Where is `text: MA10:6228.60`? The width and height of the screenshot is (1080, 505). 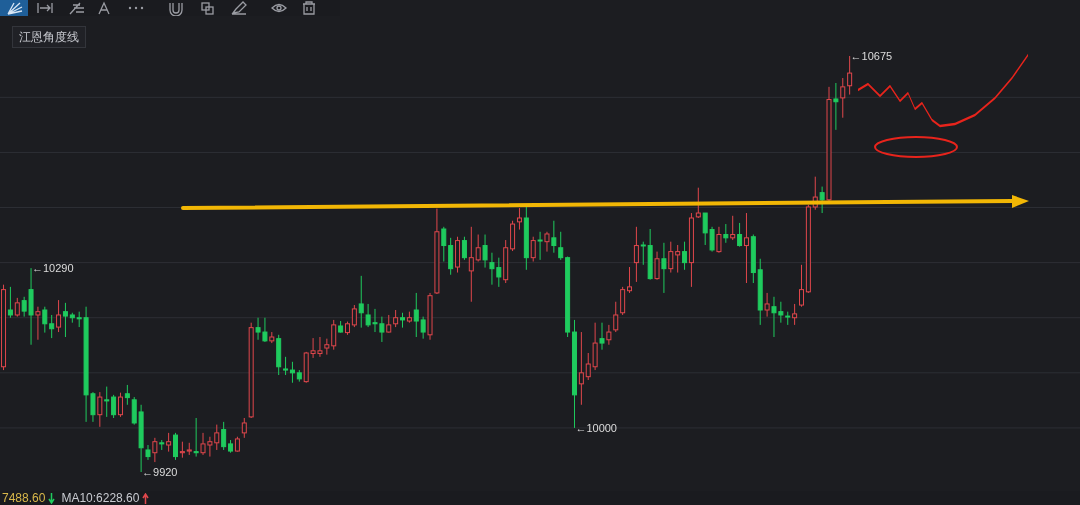 text: MA10:6228.60 is located at coordinates (101, 498).